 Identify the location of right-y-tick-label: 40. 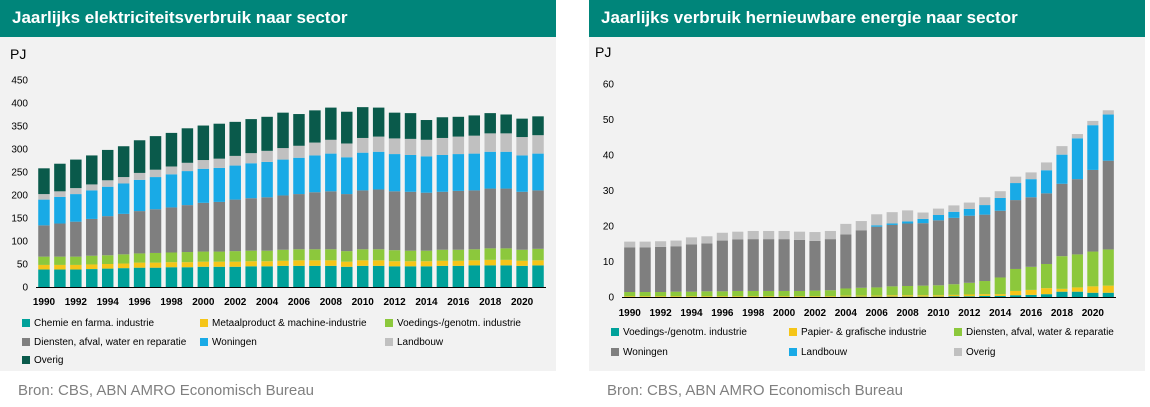
(609, 156).